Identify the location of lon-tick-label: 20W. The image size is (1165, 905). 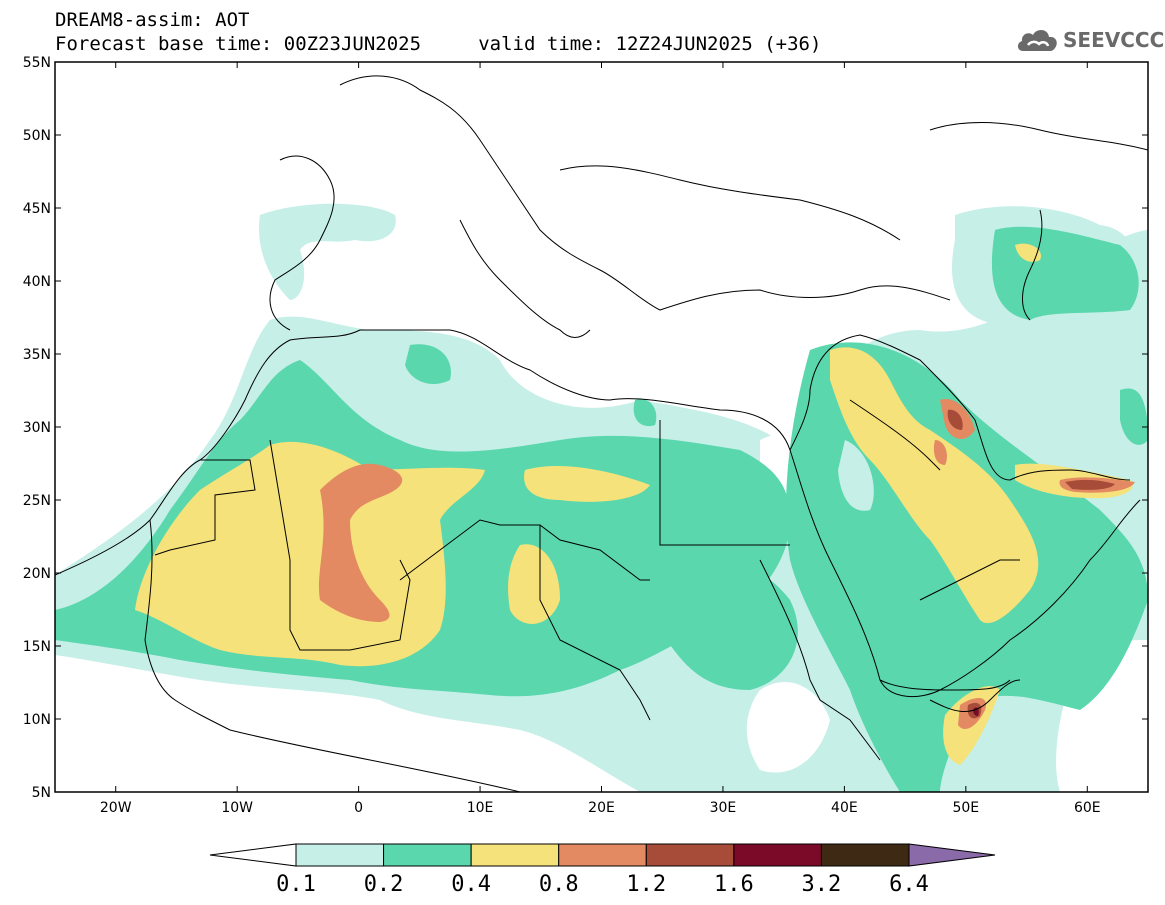
(116, 808).